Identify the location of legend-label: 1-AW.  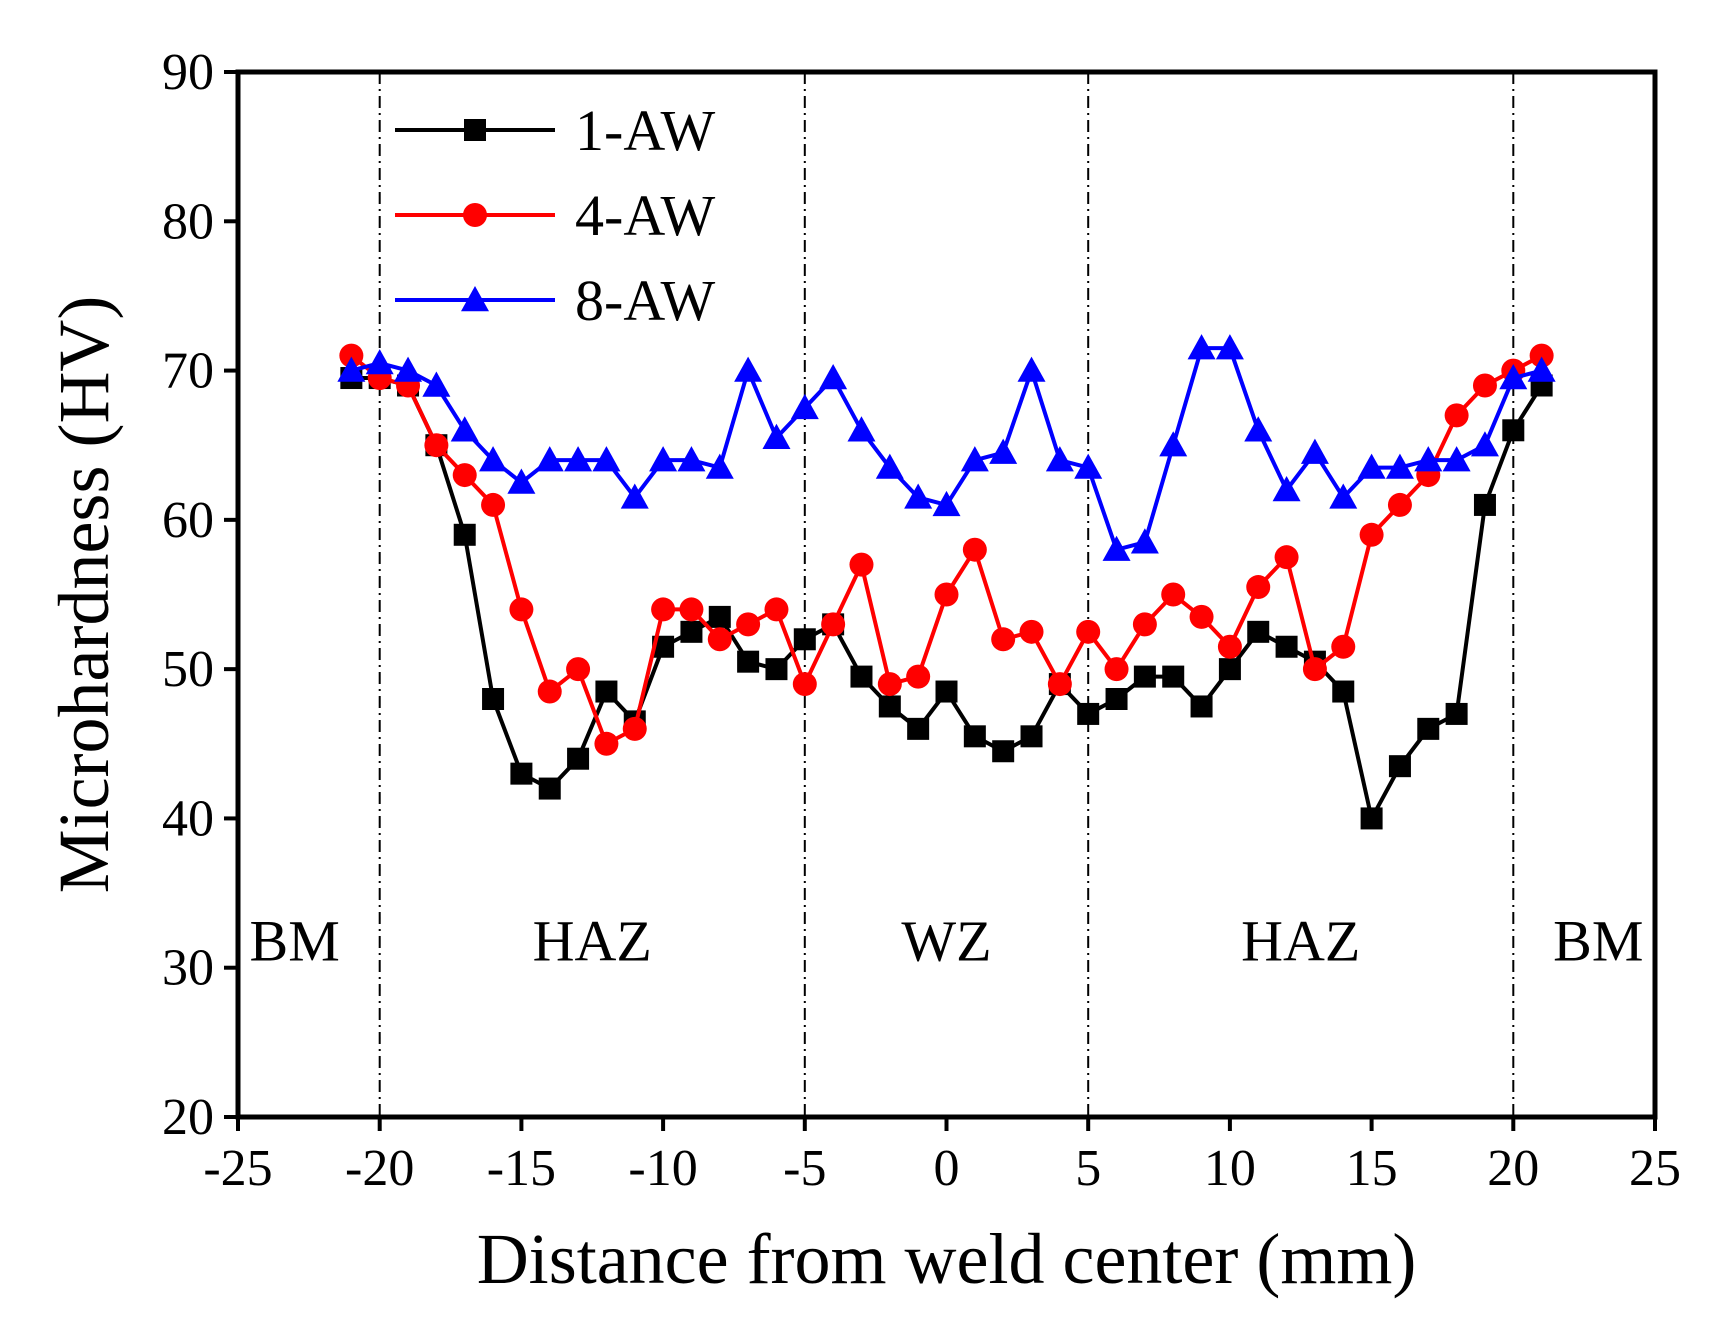
(645, 130).